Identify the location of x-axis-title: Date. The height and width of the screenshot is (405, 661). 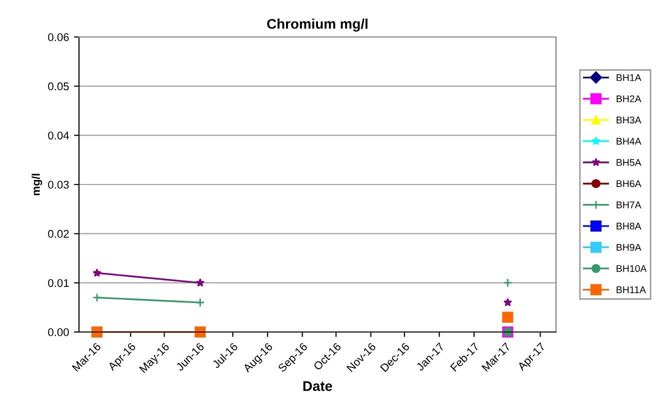
(317, 386).